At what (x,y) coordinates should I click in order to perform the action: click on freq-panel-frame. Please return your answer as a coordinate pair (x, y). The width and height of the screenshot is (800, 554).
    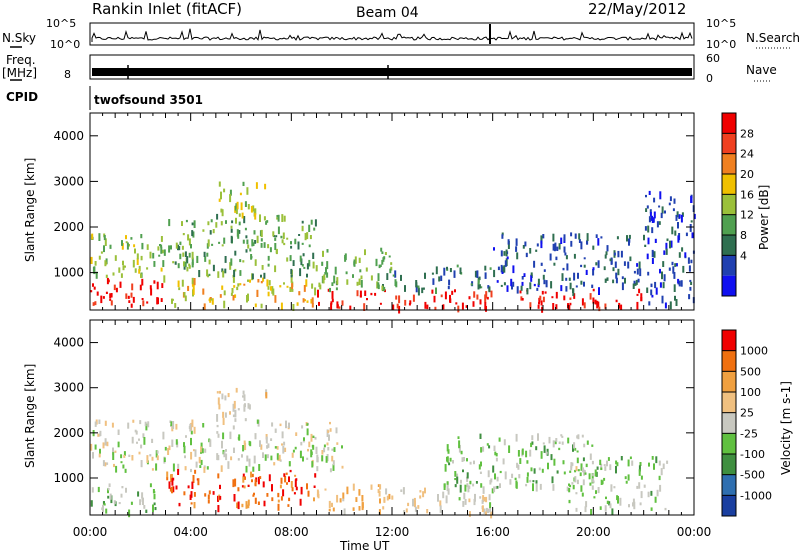
    Looking at the image, I should click on (392, 67).